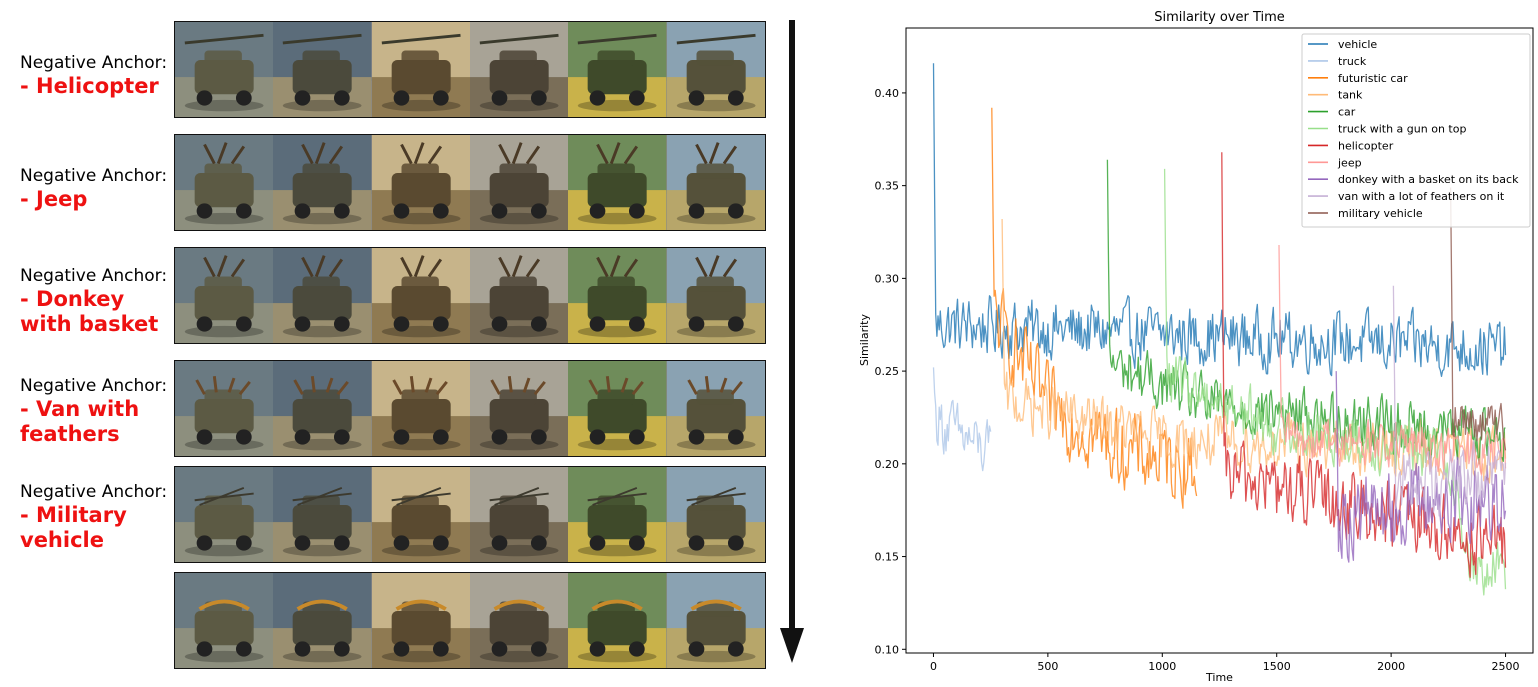 The width and height of the screenshot is (1538, 687). What do you see at coordinates (1350, 95) in the screenshot?
I see `legend-entry: tank` at bounding box center [1350, 95].